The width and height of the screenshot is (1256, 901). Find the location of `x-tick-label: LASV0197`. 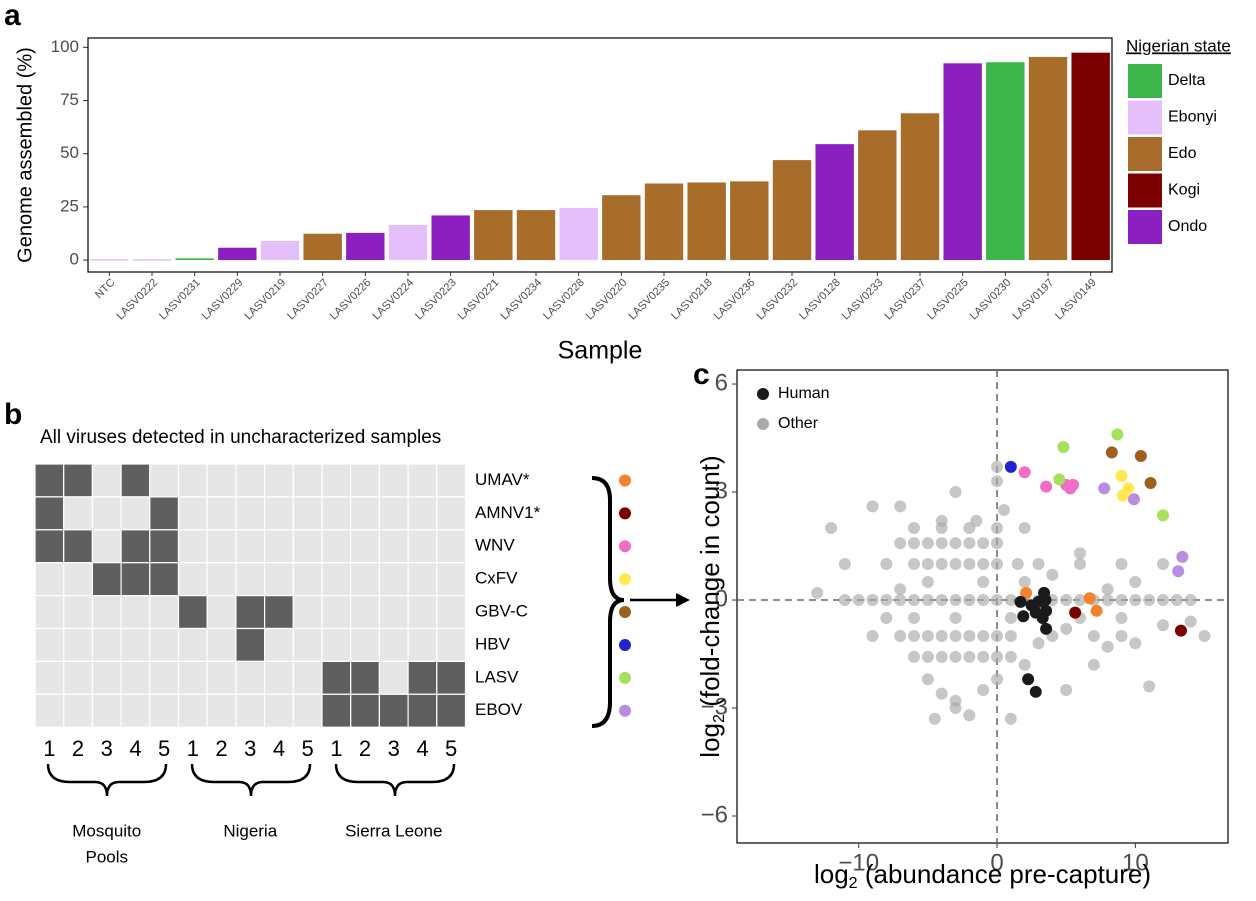

x-tick-label: LASV0197 is located at coordinates (1033, 300).